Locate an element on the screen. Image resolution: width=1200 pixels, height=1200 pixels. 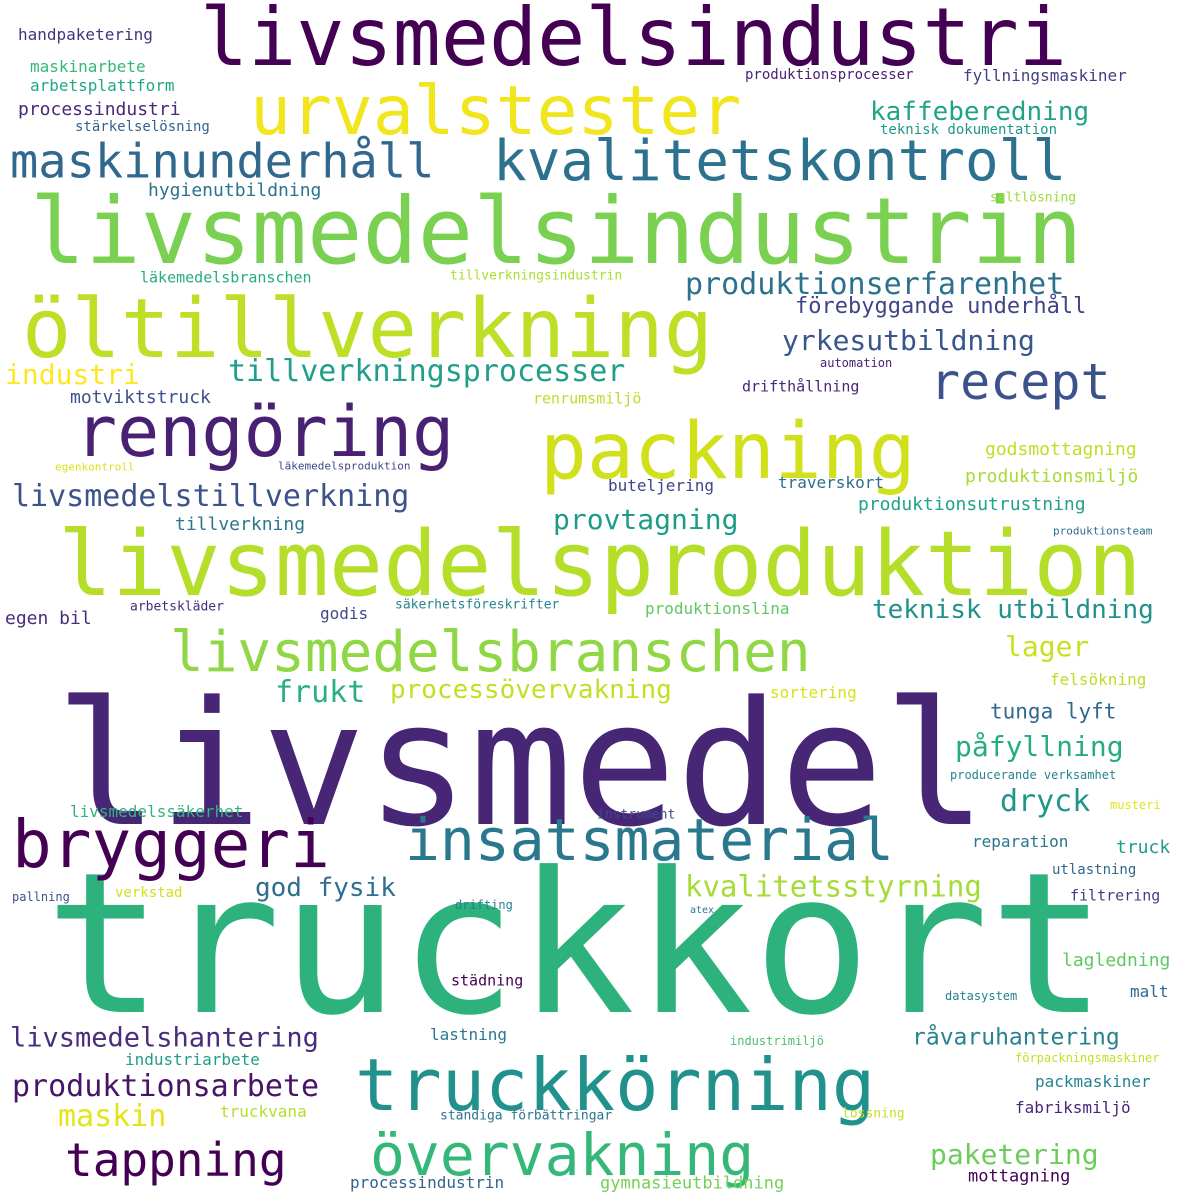
word-35: teknisk utbildning is located at coordinates (1013, 610).